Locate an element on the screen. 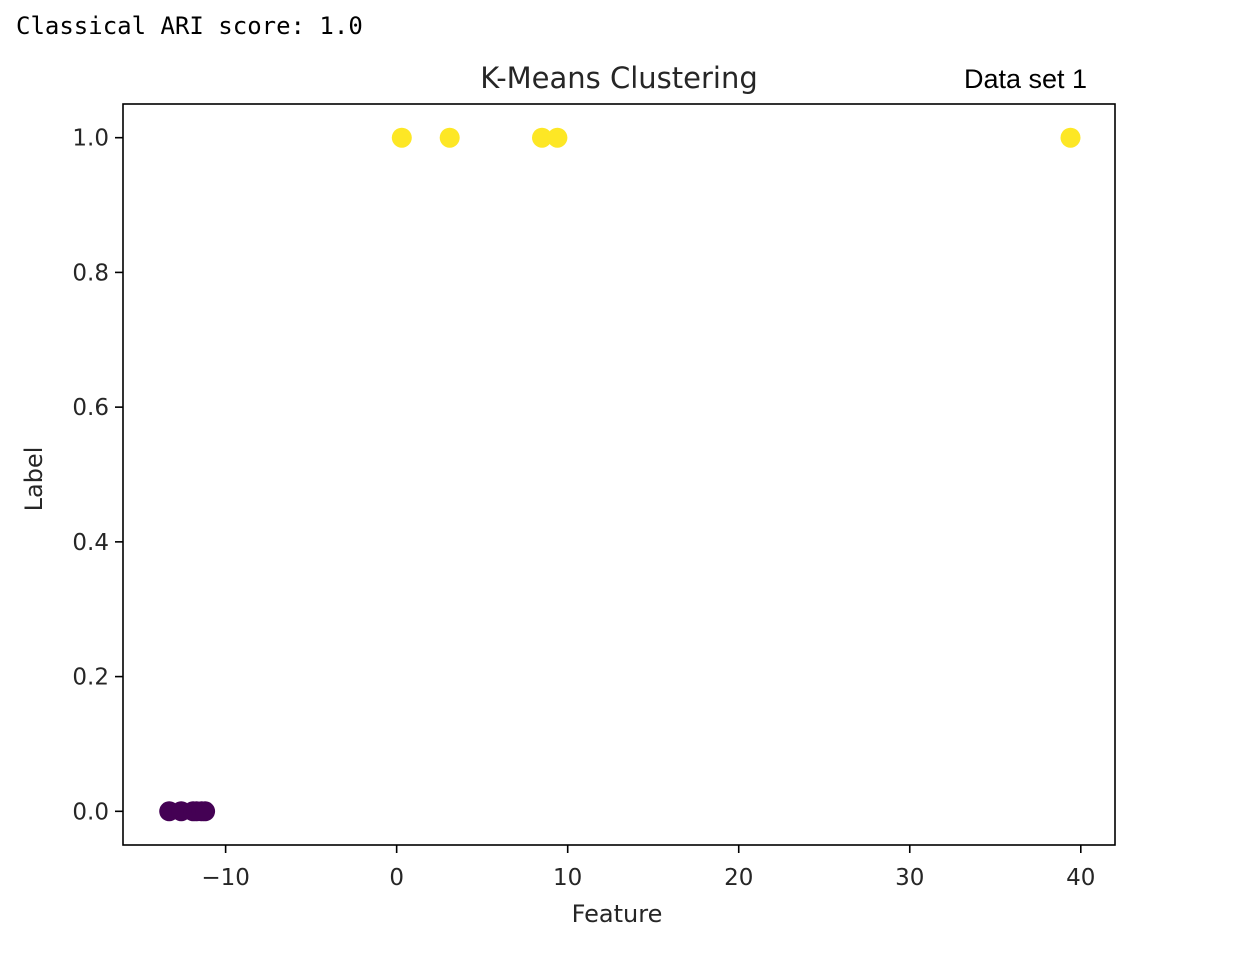 This screenshot has height=958, width=1238. y-tick-label: 0.4 is located at coordinates (90, 543).